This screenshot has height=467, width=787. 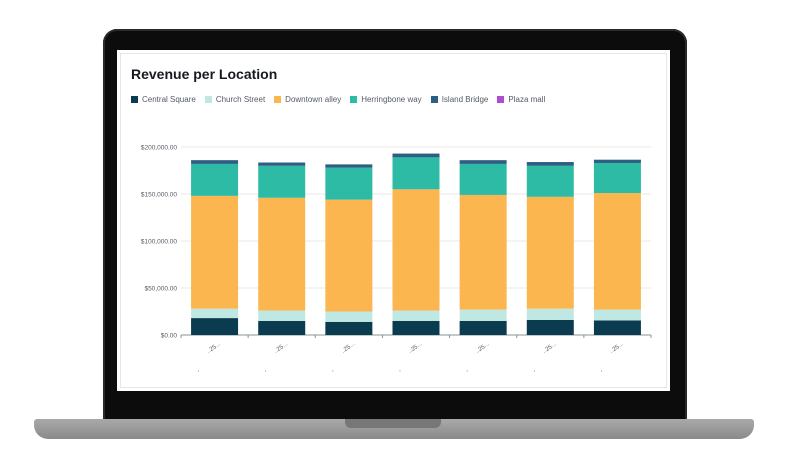 What do you see at coordinates (160, 289) in the screenshot?
I see `y-tick-label: $50,000.00` at bounding box center [160, 289].